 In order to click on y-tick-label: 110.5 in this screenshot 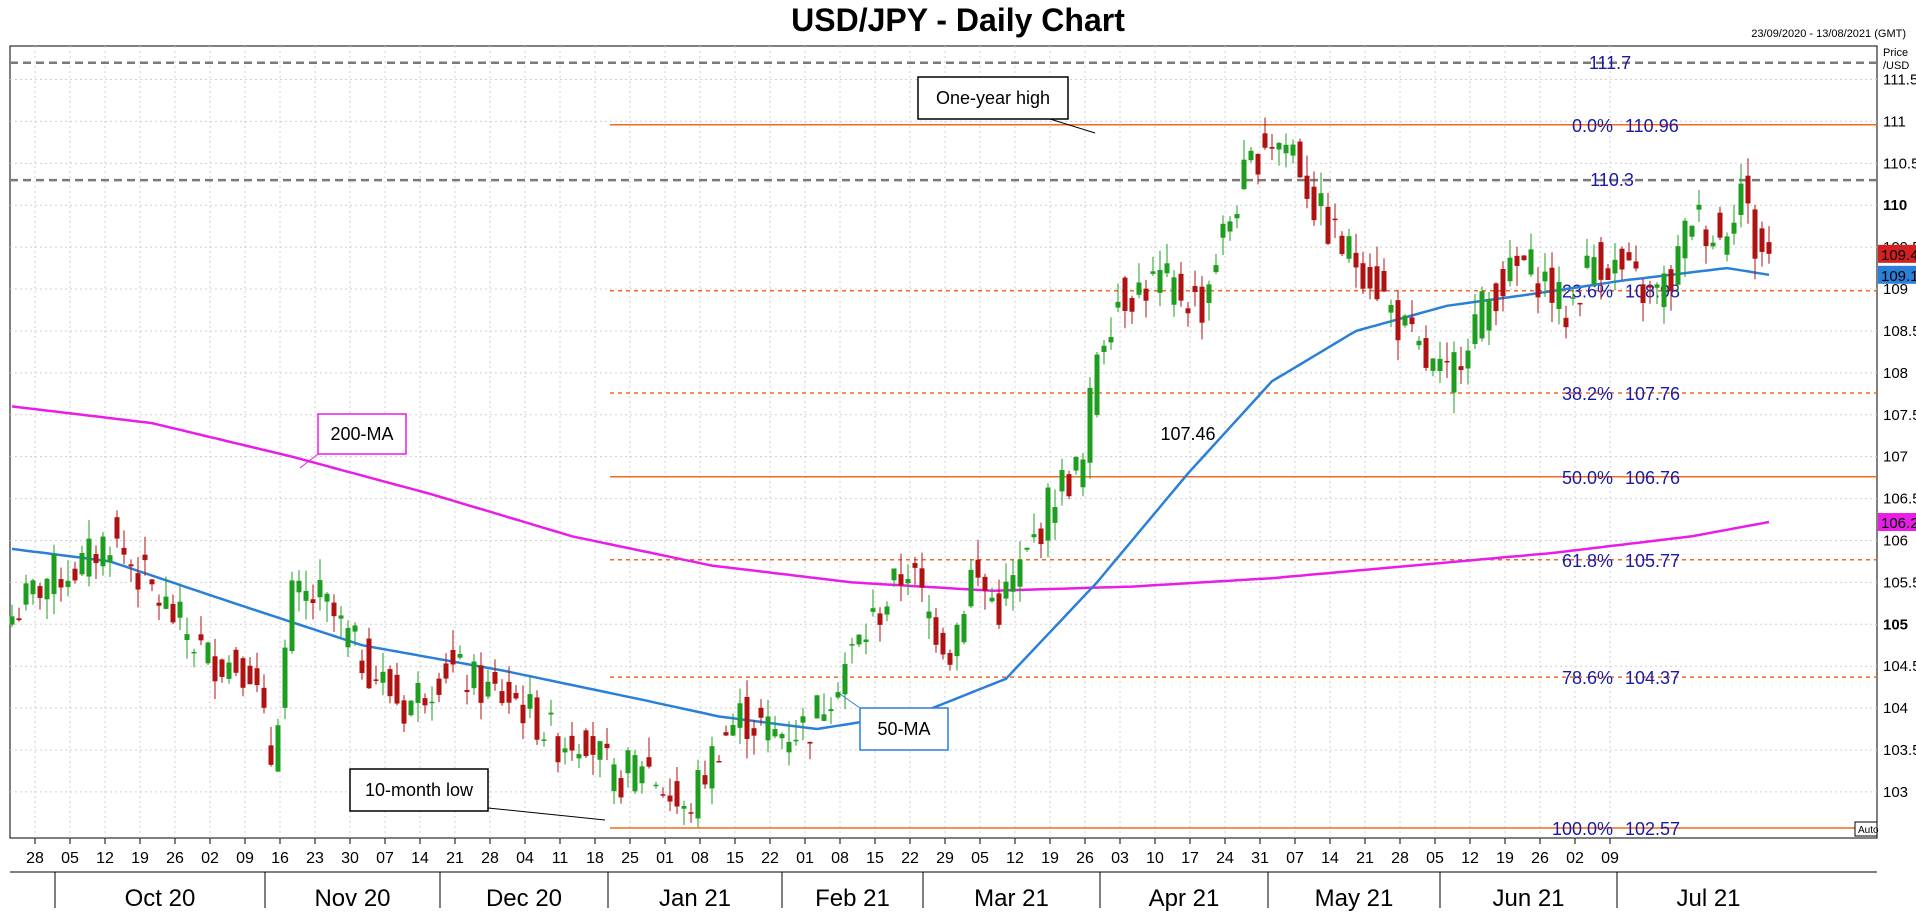, I will do `click(1899, 163)`.